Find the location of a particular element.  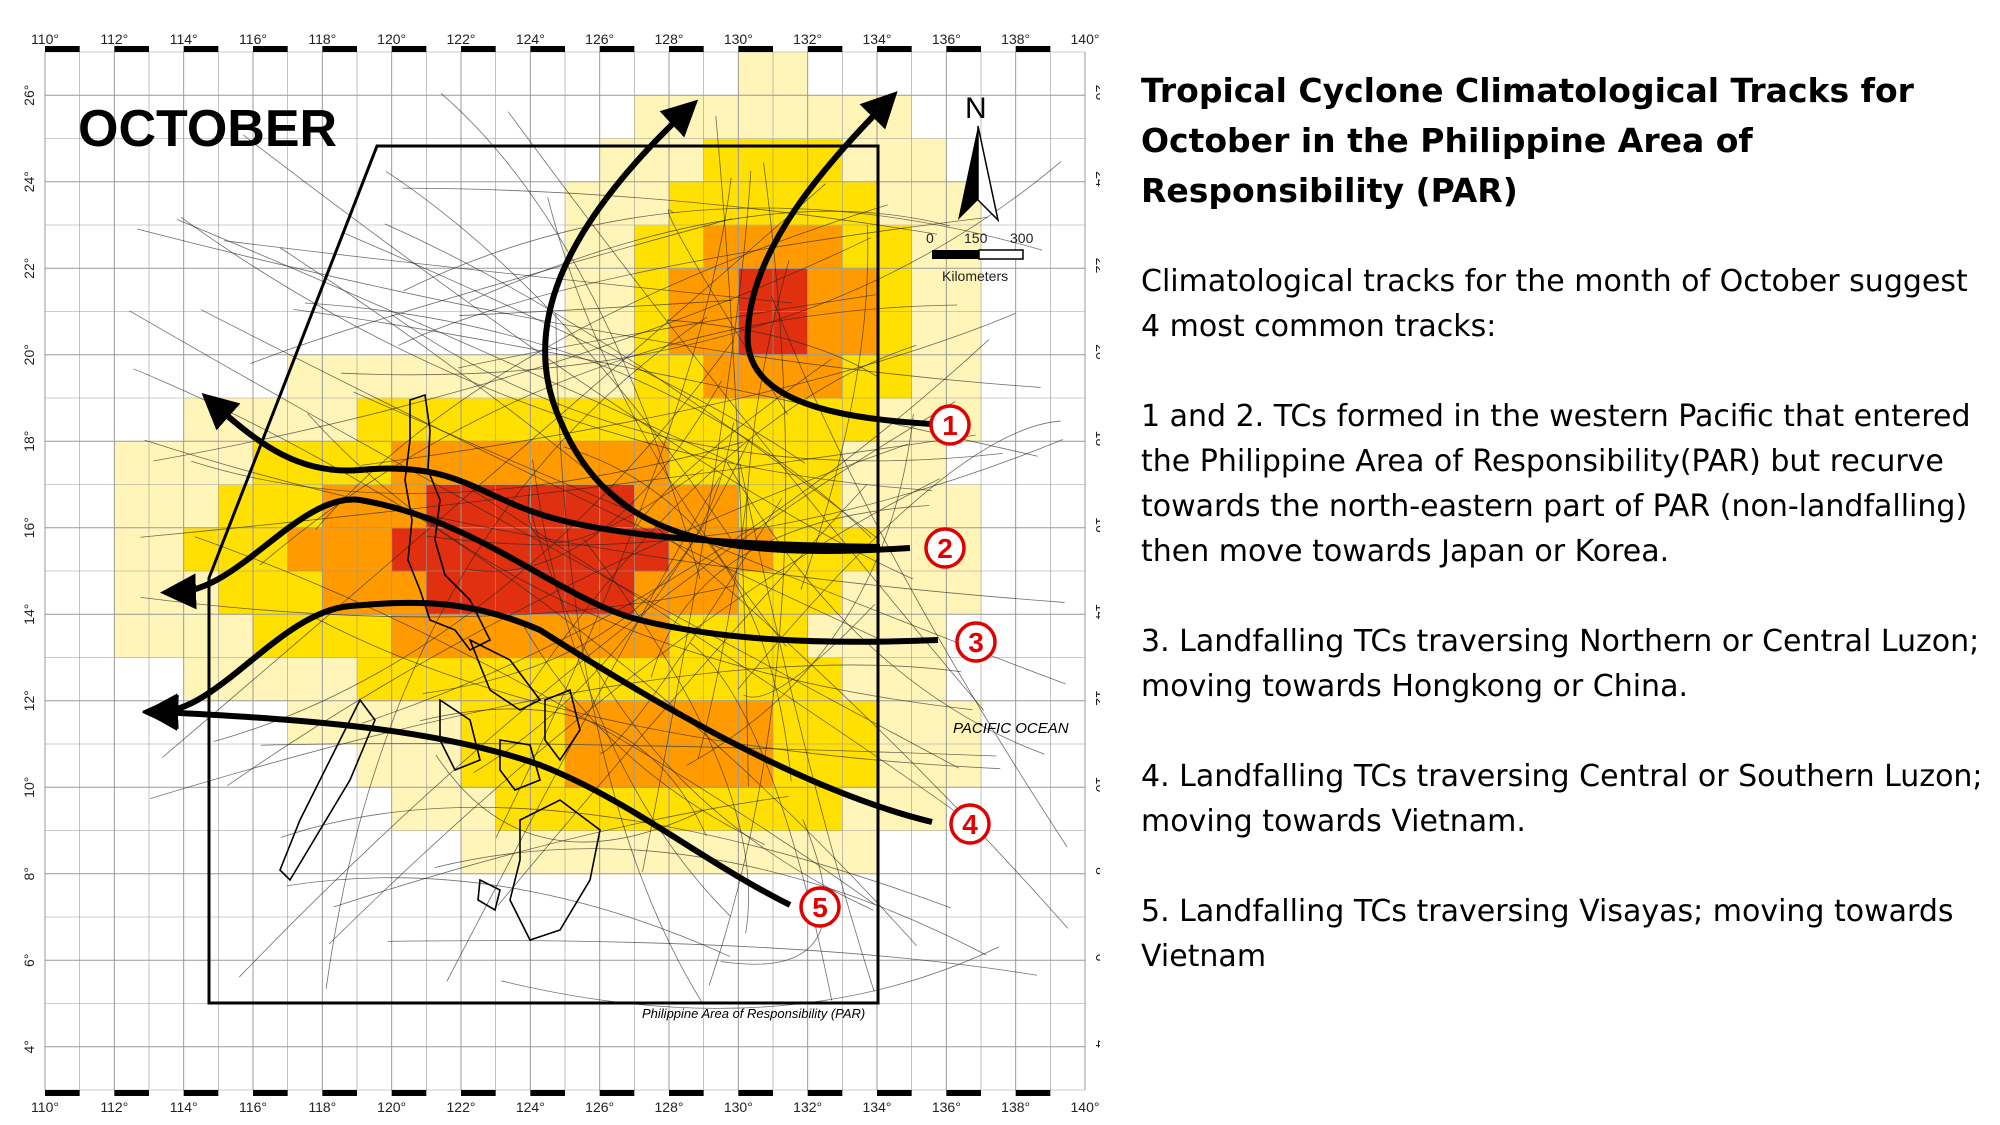

scale-label-0: 0 is located at coordinates (930, 238).